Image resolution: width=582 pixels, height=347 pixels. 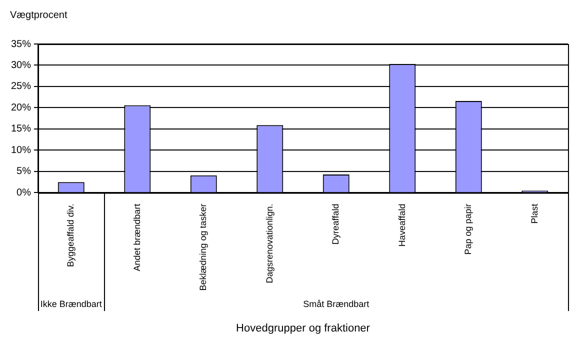 I want to click on y-tick-label: 20%, so click(x=21, y=108).